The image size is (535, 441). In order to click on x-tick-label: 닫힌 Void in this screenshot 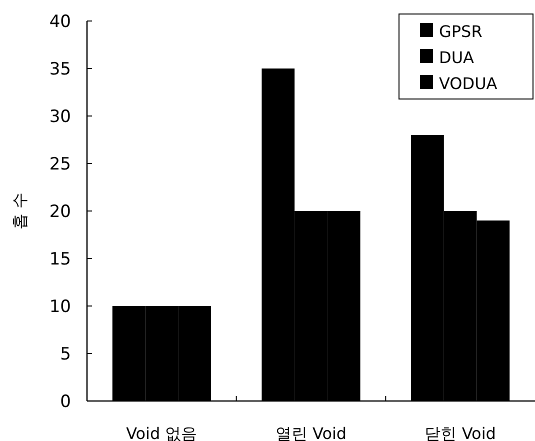, I will do `click(460, 432)`.